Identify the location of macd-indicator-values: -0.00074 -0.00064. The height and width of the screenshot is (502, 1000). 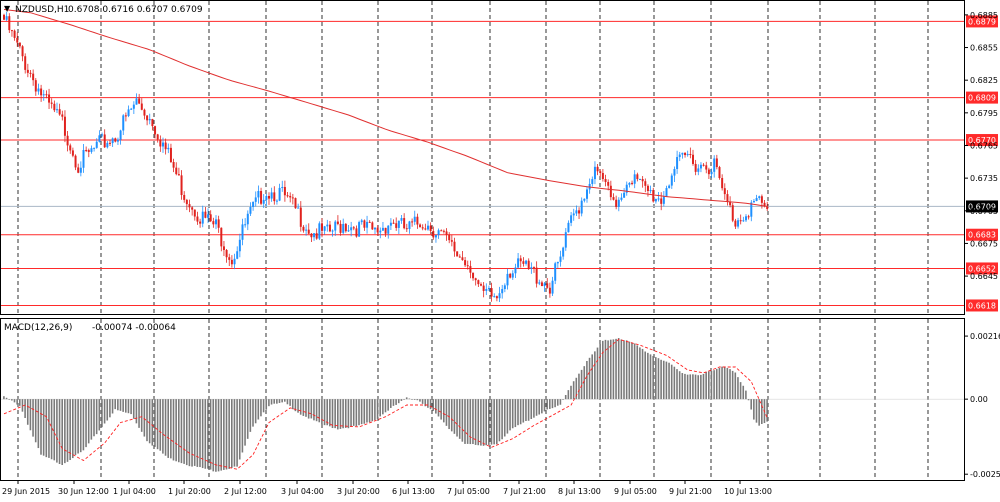
(134, 328).